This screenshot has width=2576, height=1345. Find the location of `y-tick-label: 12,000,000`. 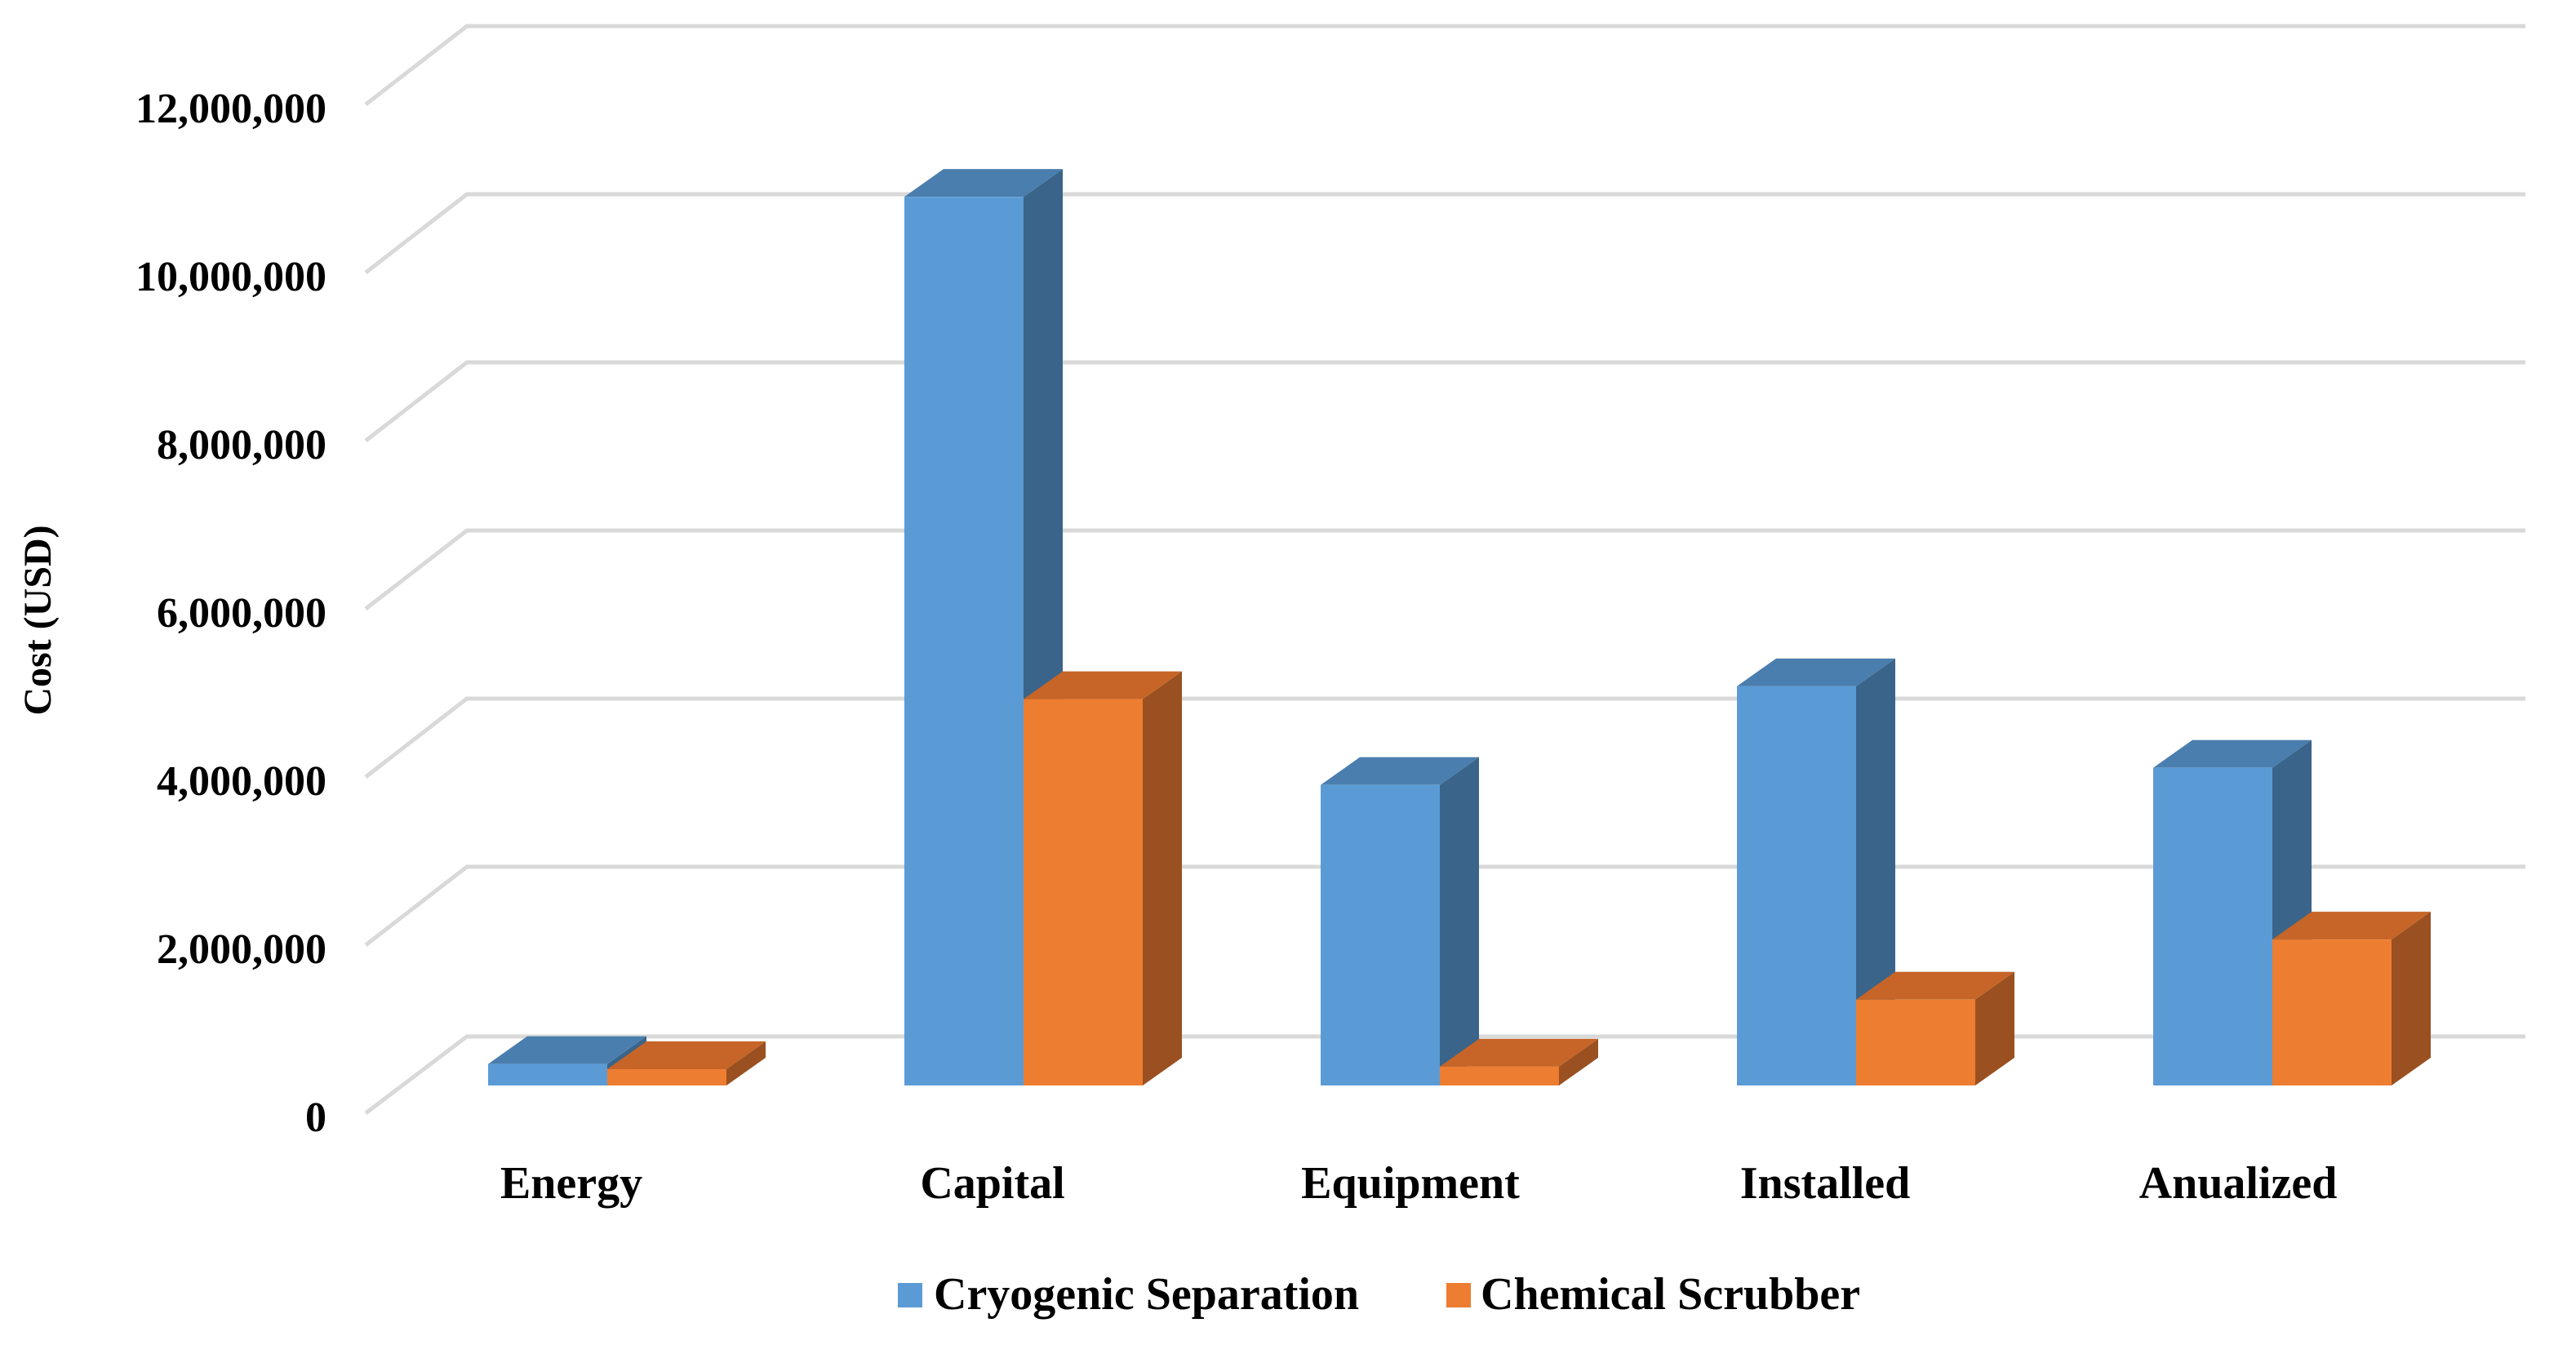

y-tick-label: 12,000,000 is located at coordinates (230, 109).